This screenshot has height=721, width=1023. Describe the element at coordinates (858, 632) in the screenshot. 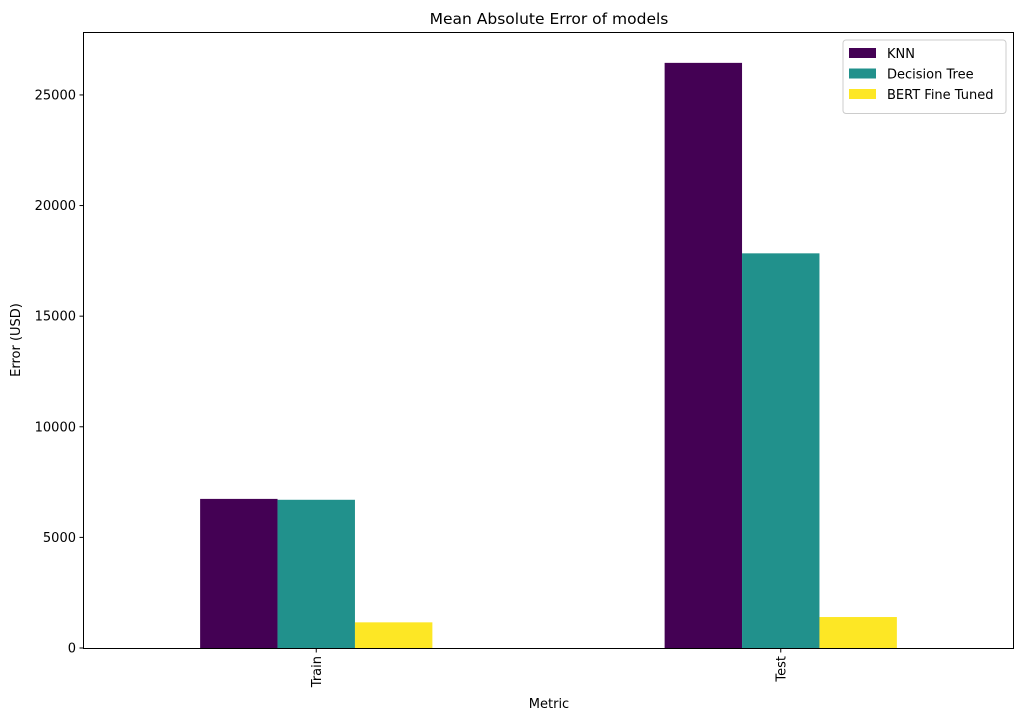

I see `bar-bert-fine-tuned-test` at that location.